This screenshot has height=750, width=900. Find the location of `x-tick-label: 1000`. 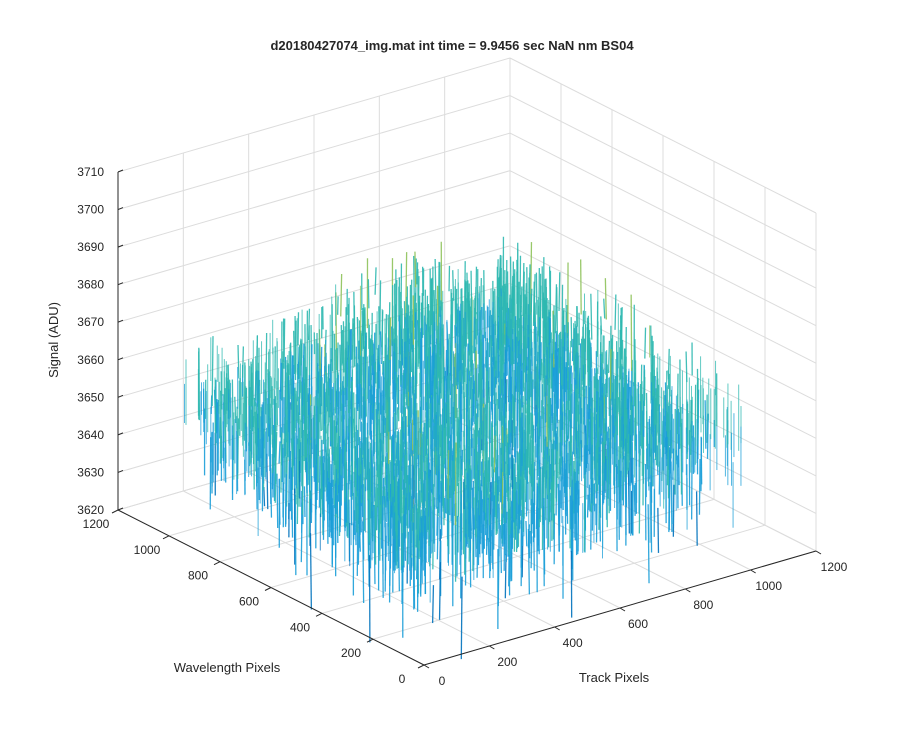

x-tick-label: 1000 is located at coordinates (768, 586).